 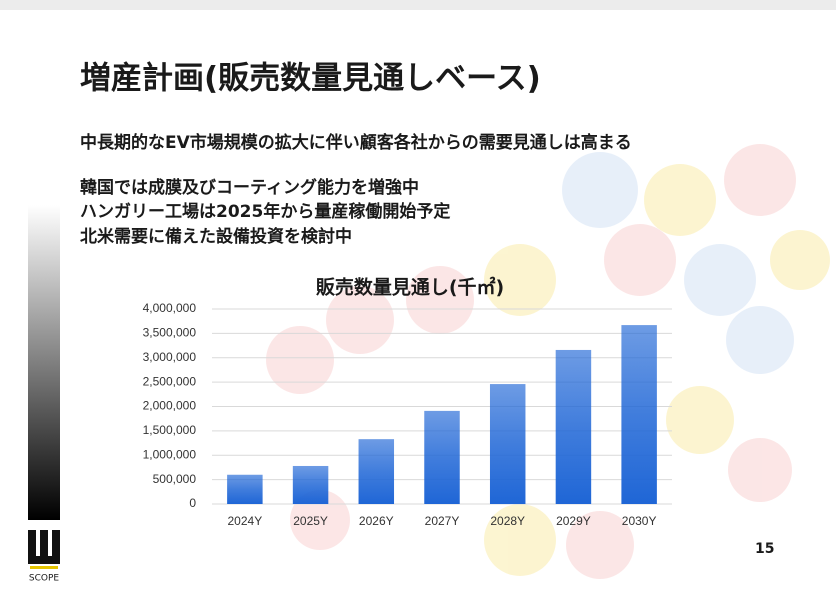 I want to click on x-tick-label: 2030Y, so click(x=639, y=521).